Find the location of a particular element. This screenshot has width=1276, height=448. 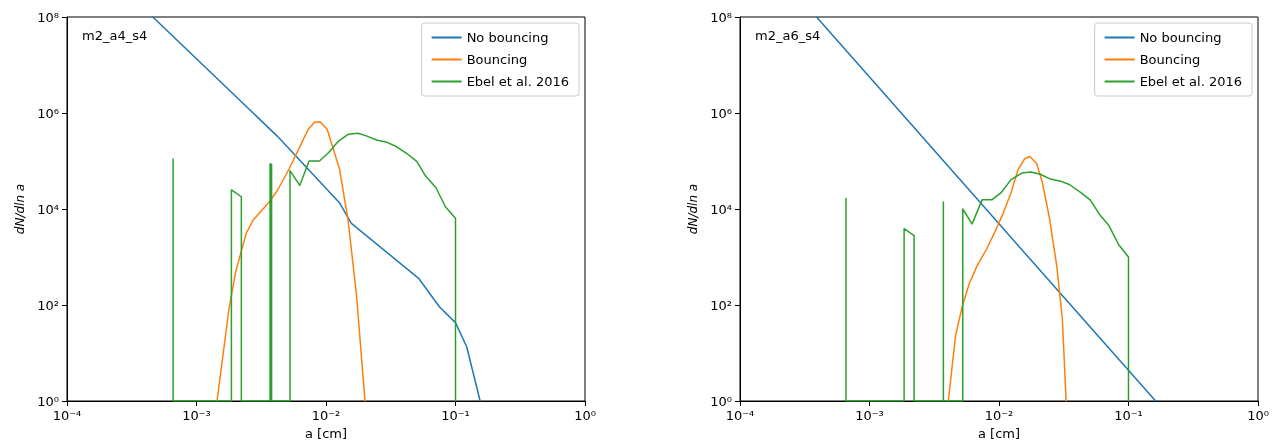

annotation: m2_a6_s4 is located at coordinates (788, 35).